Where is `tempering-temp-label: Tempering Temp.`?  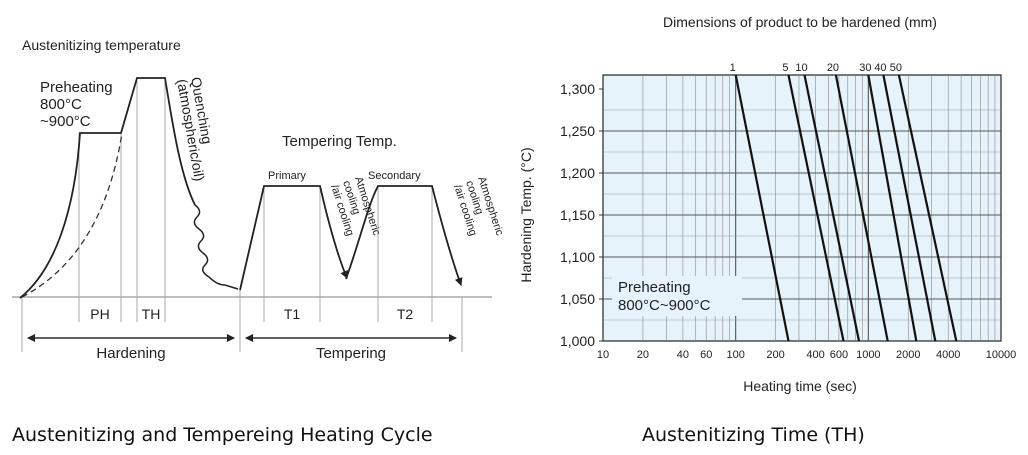 tempering-temp-label: Tempering Temp. is located at coordinates (339, 141).